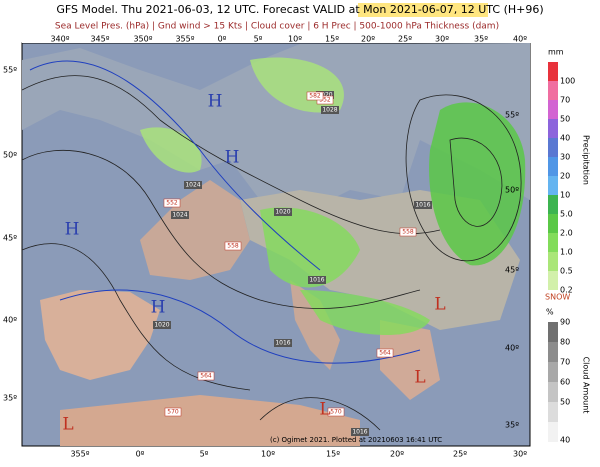  I want to click on snow-label: SNOW, so click(557, 297).